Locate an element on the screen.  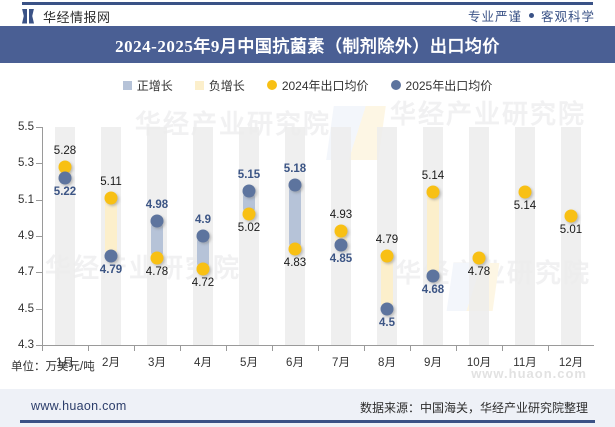
footer-source: 数据来源：中国海关，华经产业研究院整理 is located at coordinates (473, 408).